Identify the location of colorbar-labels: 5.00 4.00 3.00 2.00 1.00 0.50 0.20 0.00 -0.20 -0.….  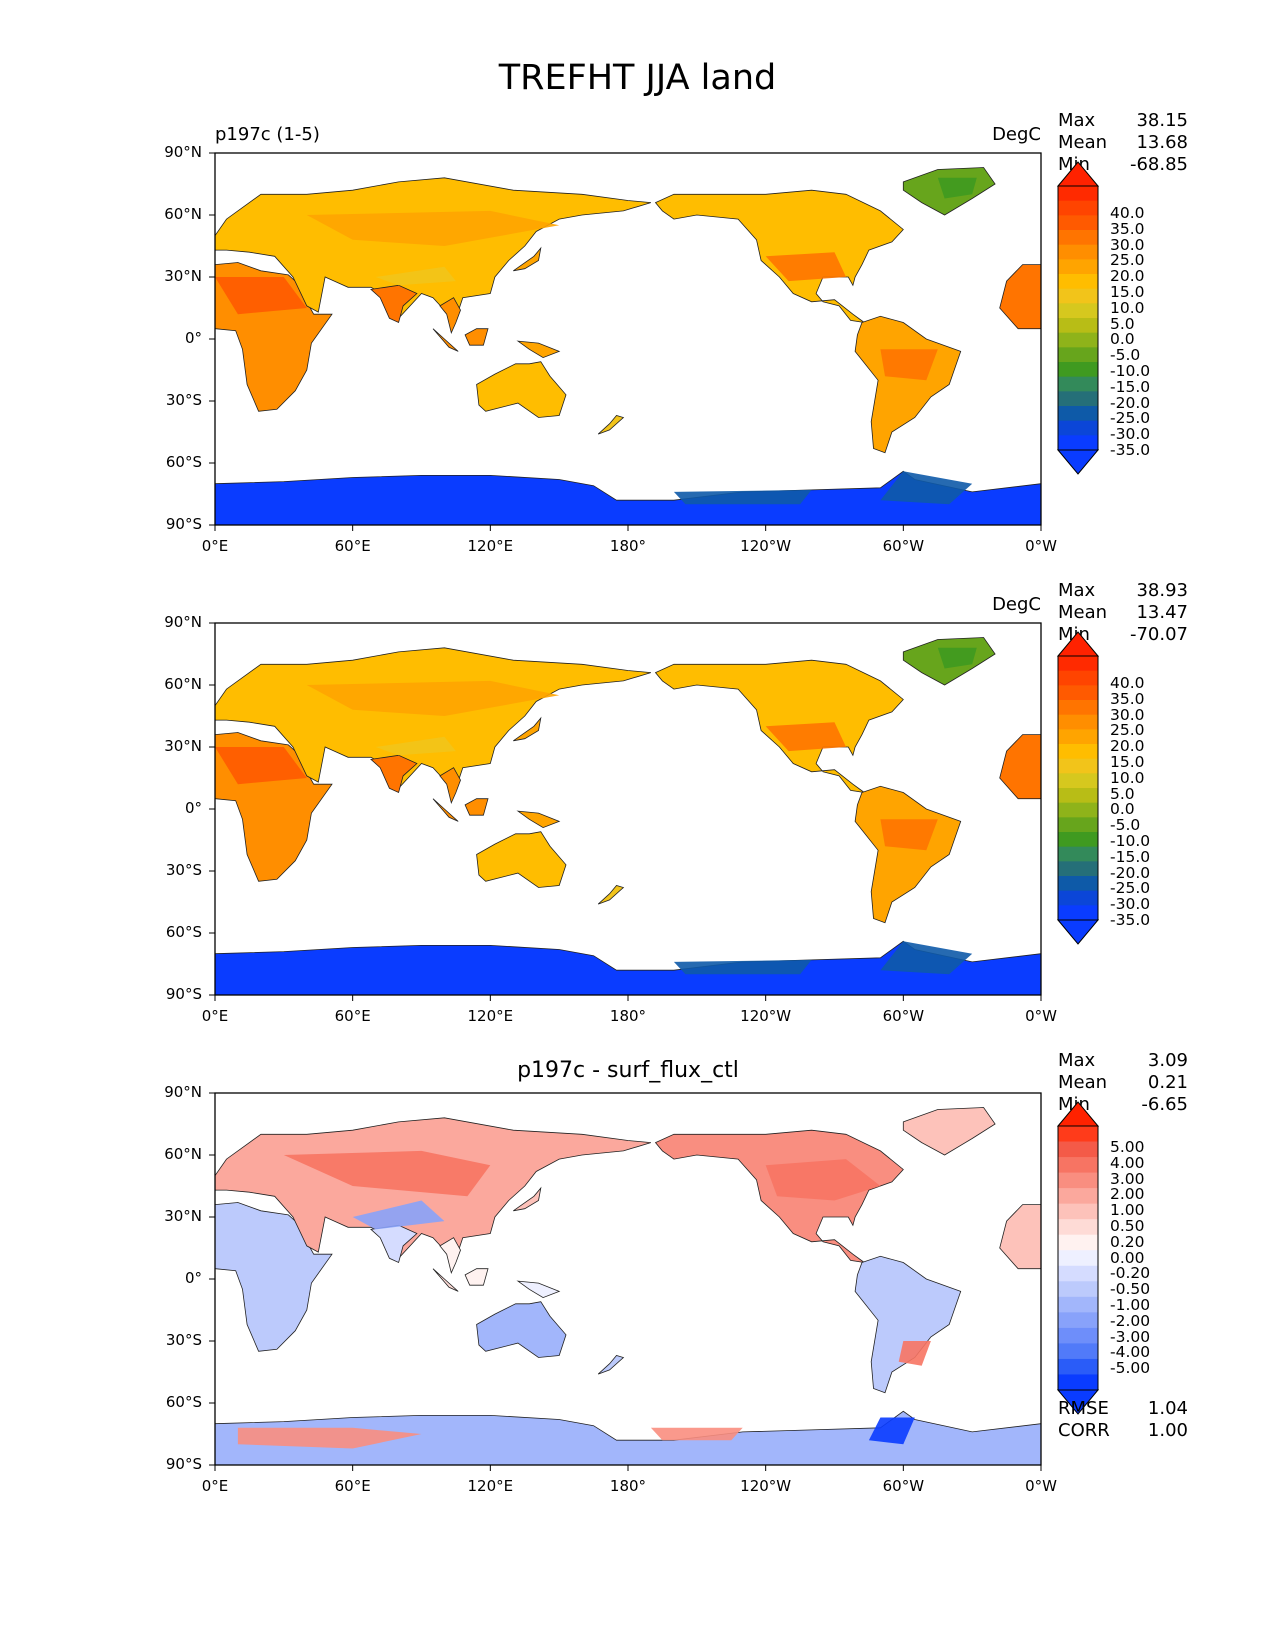
(1130, 1258).